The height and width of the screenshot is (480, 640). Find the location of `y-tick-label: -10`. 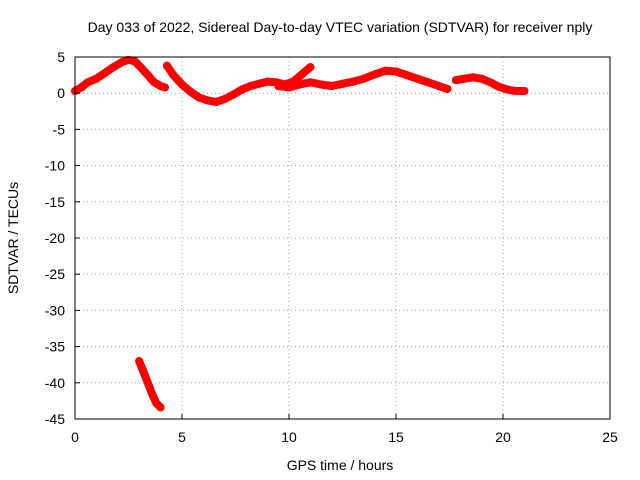

y-tick-label: -10 is located at coordinates (55, 166).